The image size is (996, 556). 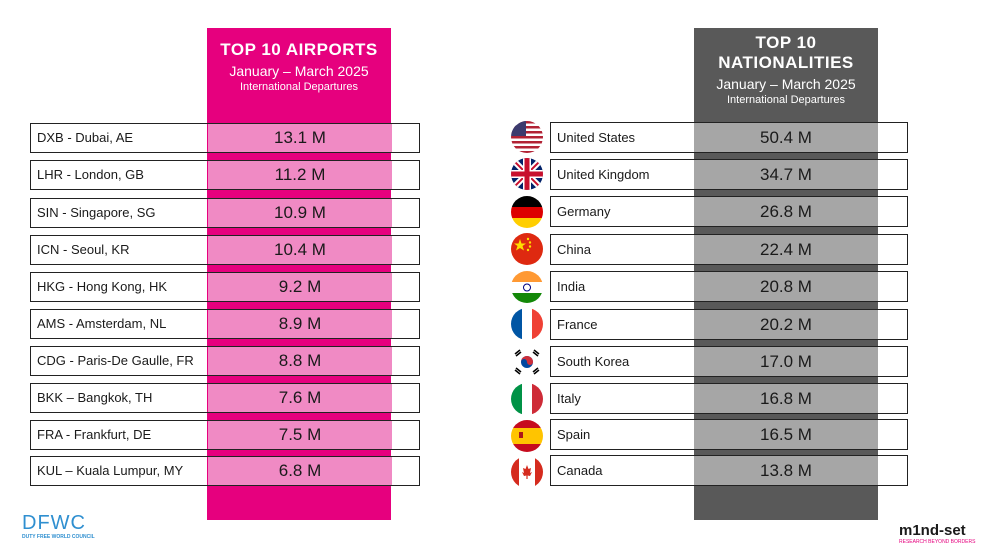 I want to click on nationality-label: South Korea, so click(x=593, y=361).